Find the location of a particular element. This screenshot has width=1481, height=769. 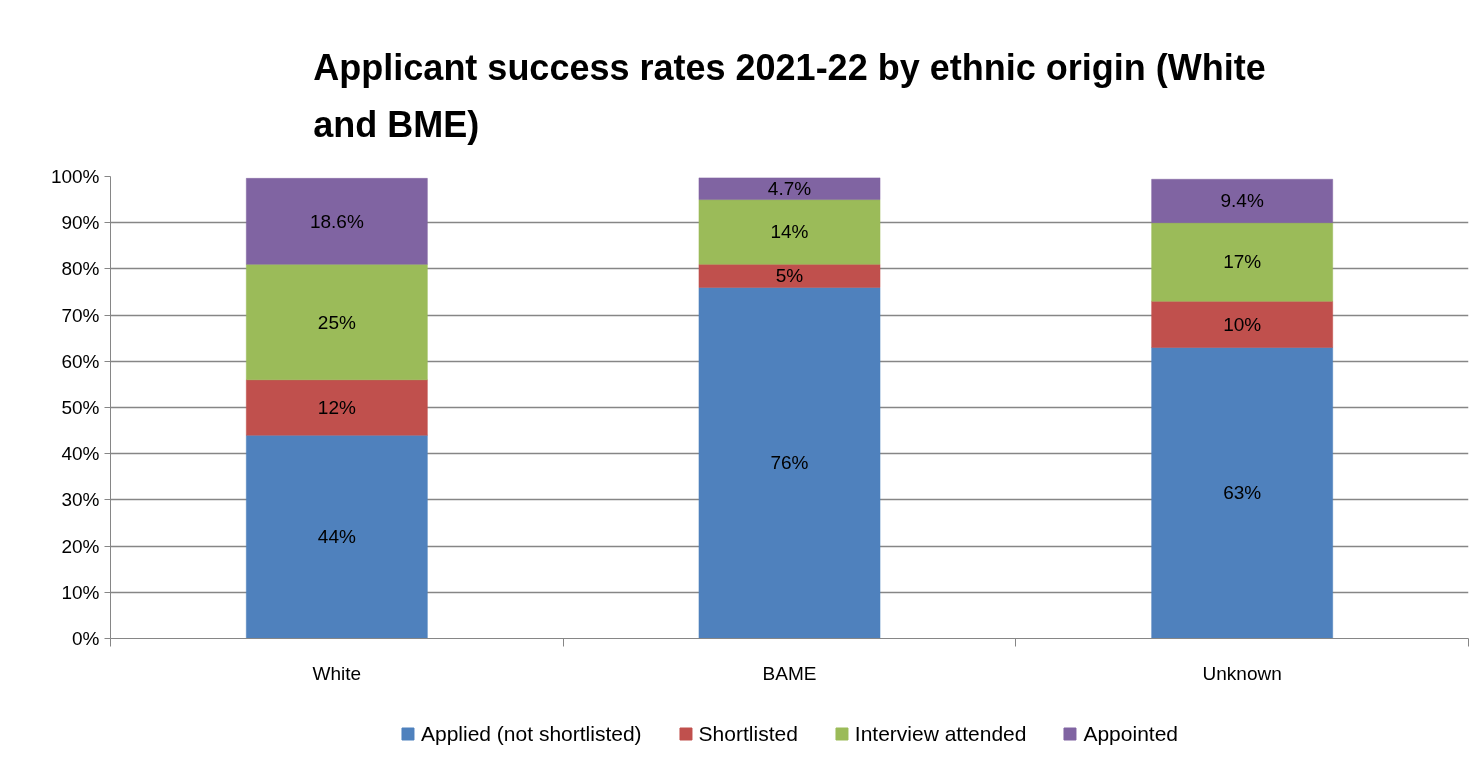

y-tick-label: 0% is located at coordinates (86, 638).